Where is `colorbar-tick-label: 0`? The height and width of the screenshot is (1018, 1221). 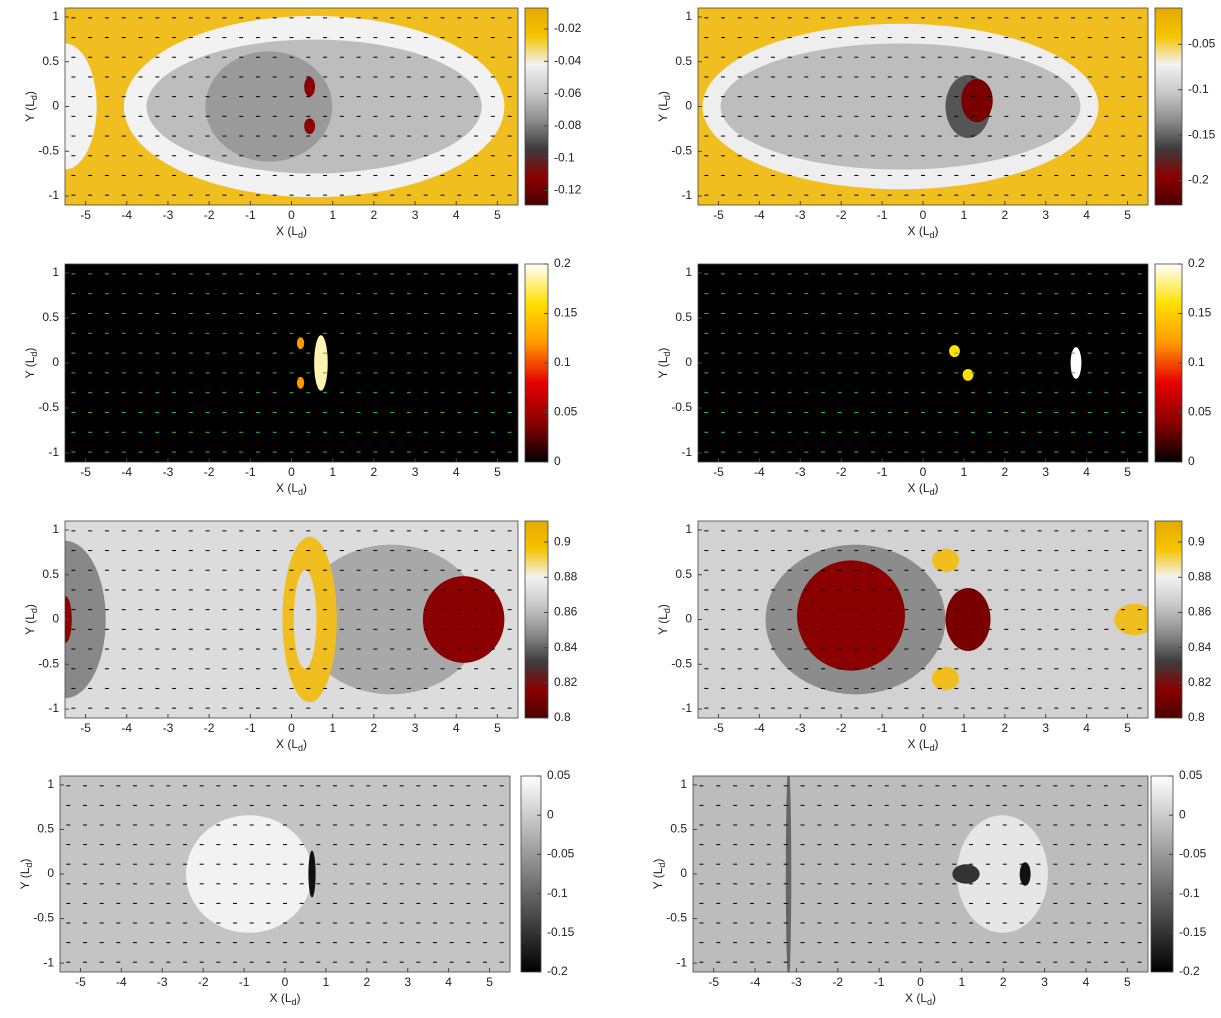
colorbar-tick-label: 0 is located at coordinates (557, 461).